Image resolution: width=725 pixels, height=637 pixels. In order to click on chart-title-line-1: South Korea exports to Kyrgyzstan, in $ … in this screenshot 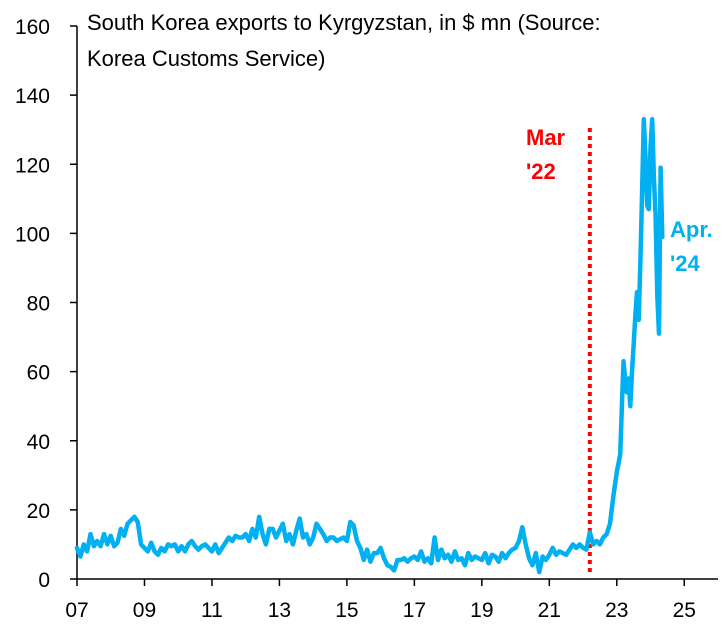, I will do `click(344, 22)`.